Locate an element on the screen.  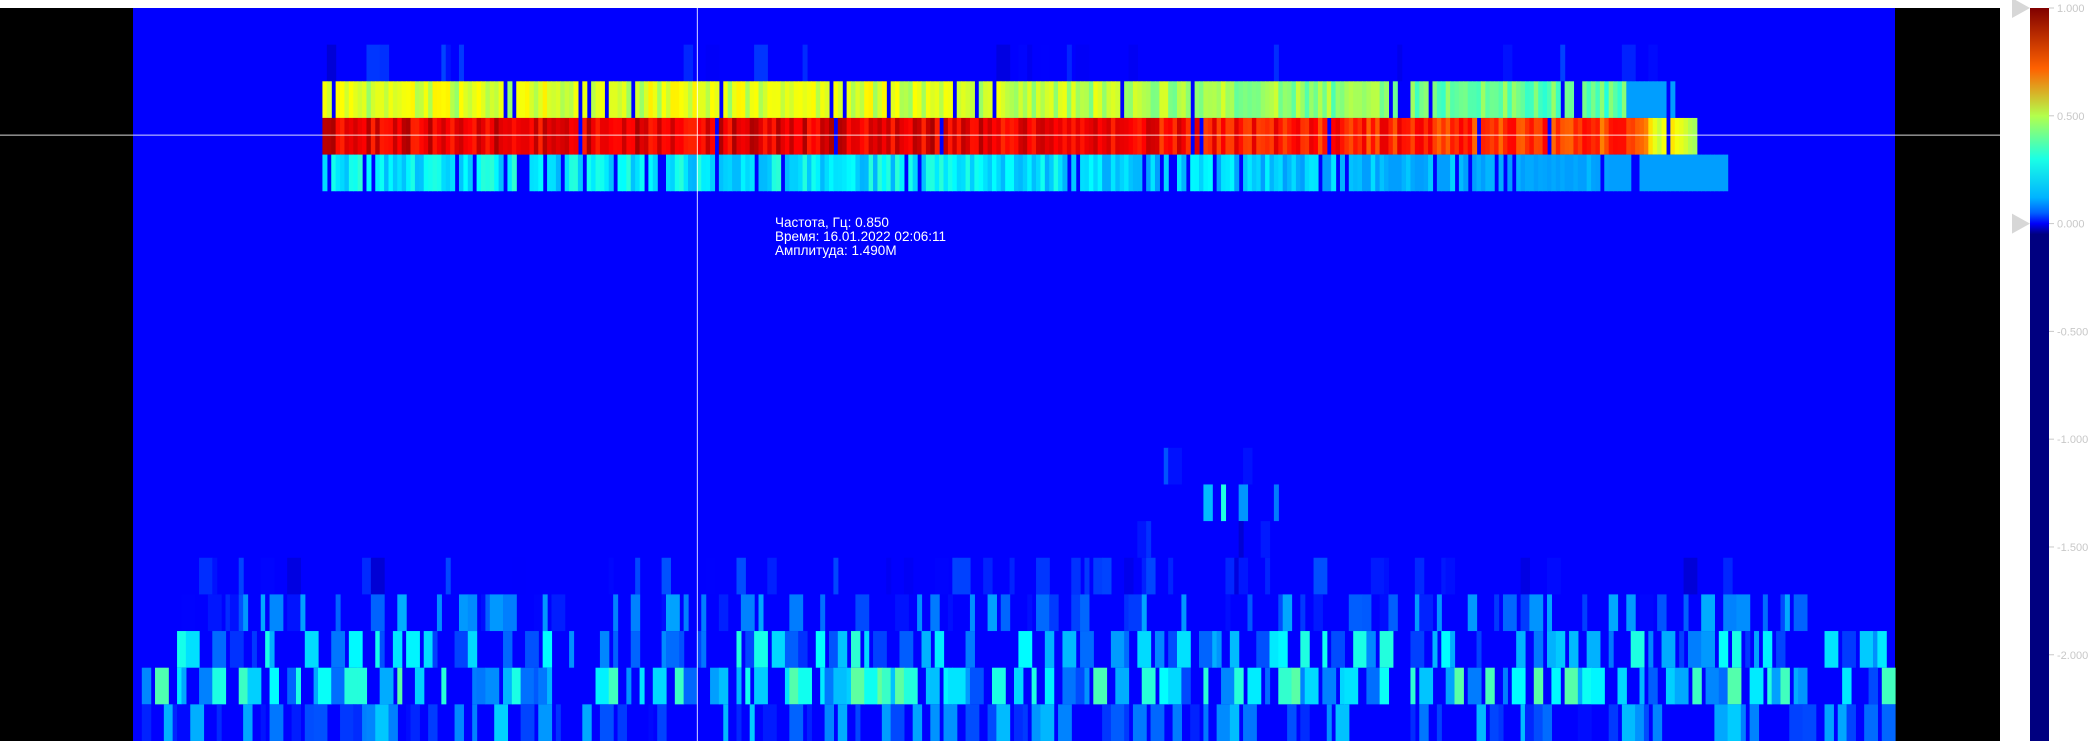
colorbar-max-marker is located at coordinates (2021, 9).